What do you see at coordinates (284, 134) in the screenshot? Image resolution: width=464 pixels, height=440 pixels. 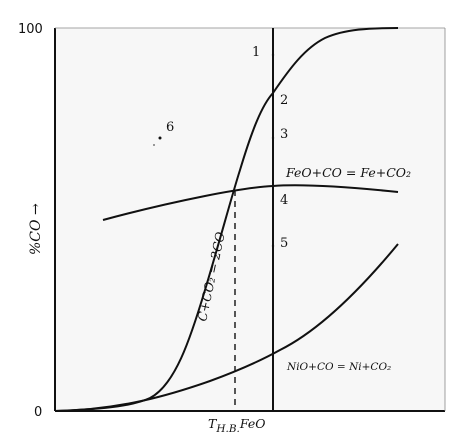 I see `point-label-3: 3` at bounding box center [284, 134].